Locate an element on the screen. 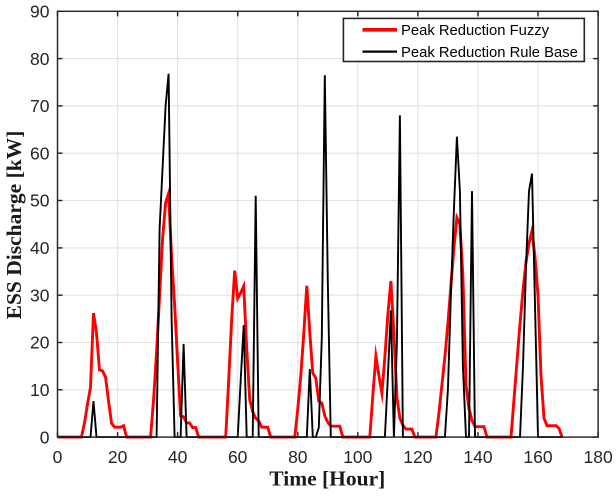 The height and width of the screenshot is (496, 616). svg-text: Time [Hour] is located at coordinates (327, 478).